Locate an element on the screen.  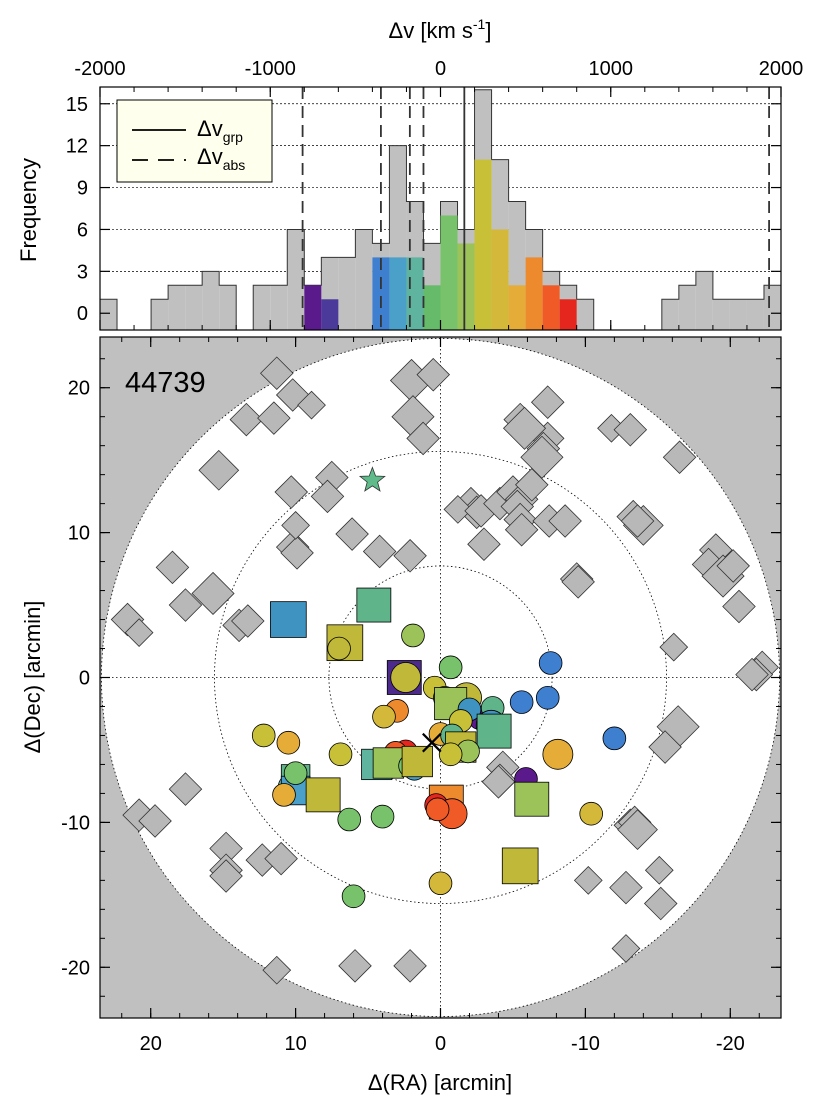
cross-stroke is located at coordinates (432, 742).